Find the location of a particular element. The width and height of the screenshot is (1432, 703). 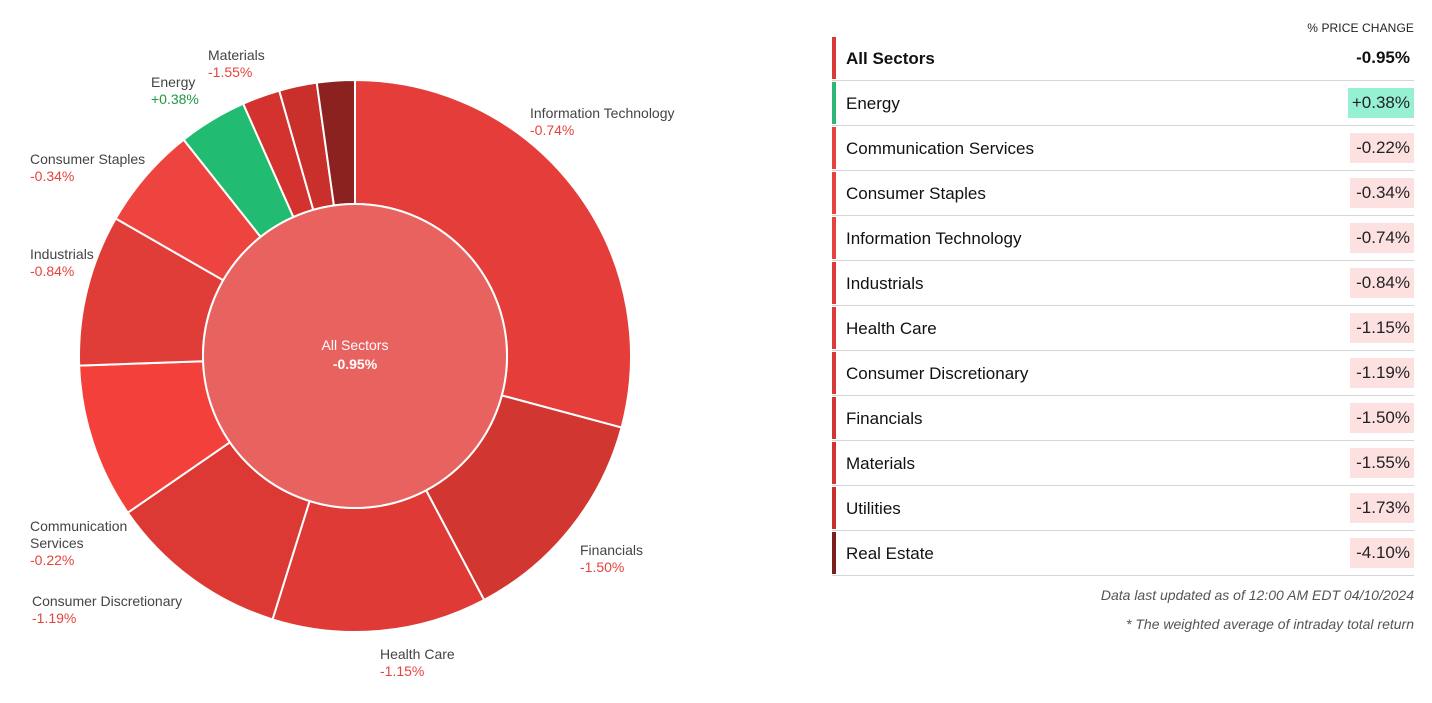

slice-value-health-care: -1.15% is located at coordinates (402, 671).